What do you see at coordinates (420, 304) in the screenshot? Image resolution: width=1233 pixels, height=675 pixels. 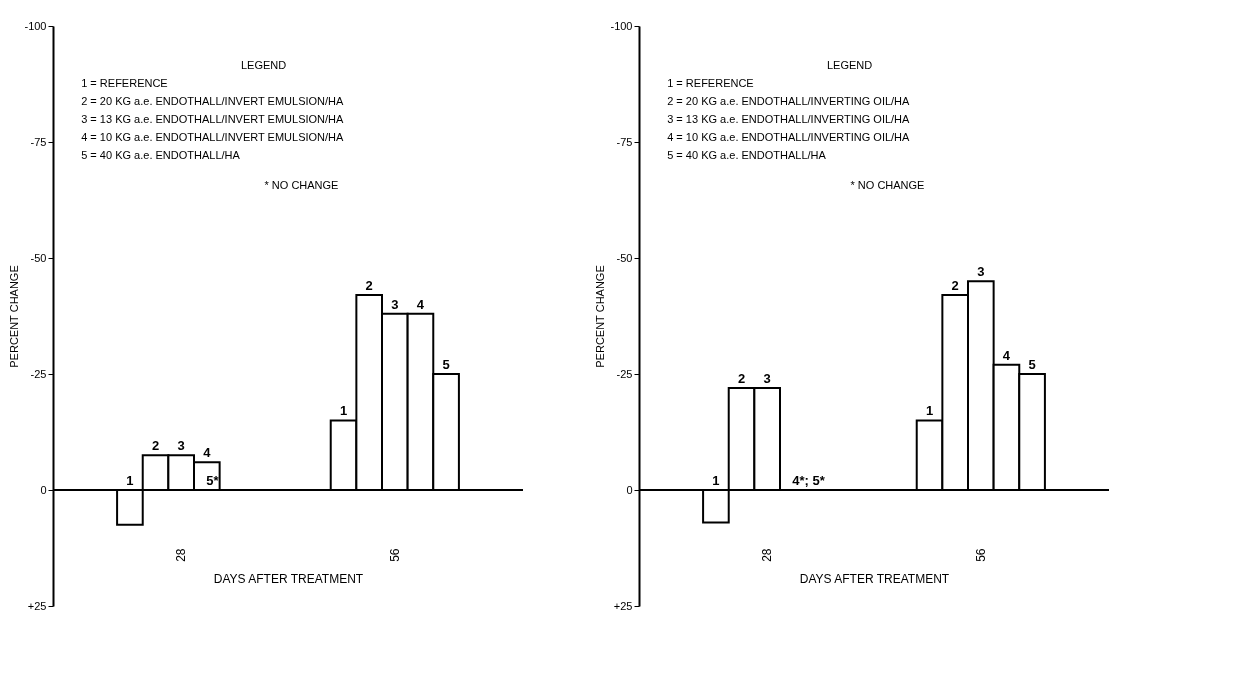 I see `text: 4` at bounding box center [420, 304].